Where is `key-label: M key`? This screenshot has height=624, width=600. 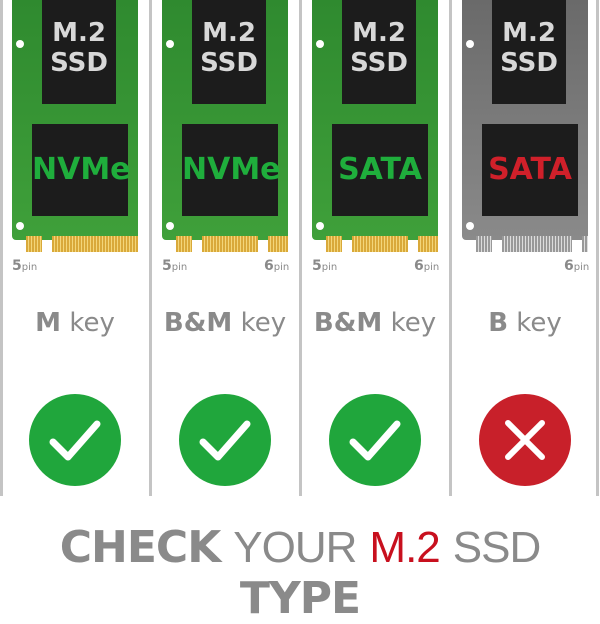
key-label: M key is located at coordinates (75, 323).